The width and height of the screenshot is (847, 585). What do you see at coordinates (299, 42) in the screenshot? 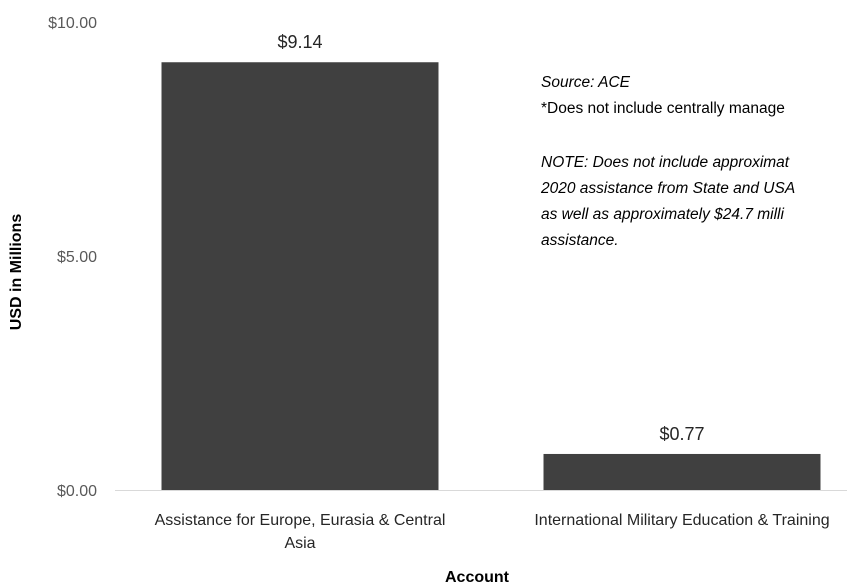
I see `data-label: $9.14` at bounding box center [299, 42].